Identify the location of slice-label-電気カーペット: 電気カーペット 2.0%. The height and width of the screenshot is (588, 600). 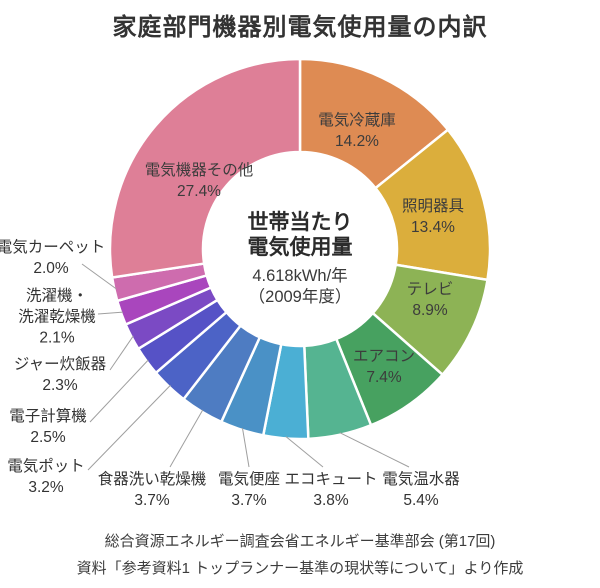
(52, 257).